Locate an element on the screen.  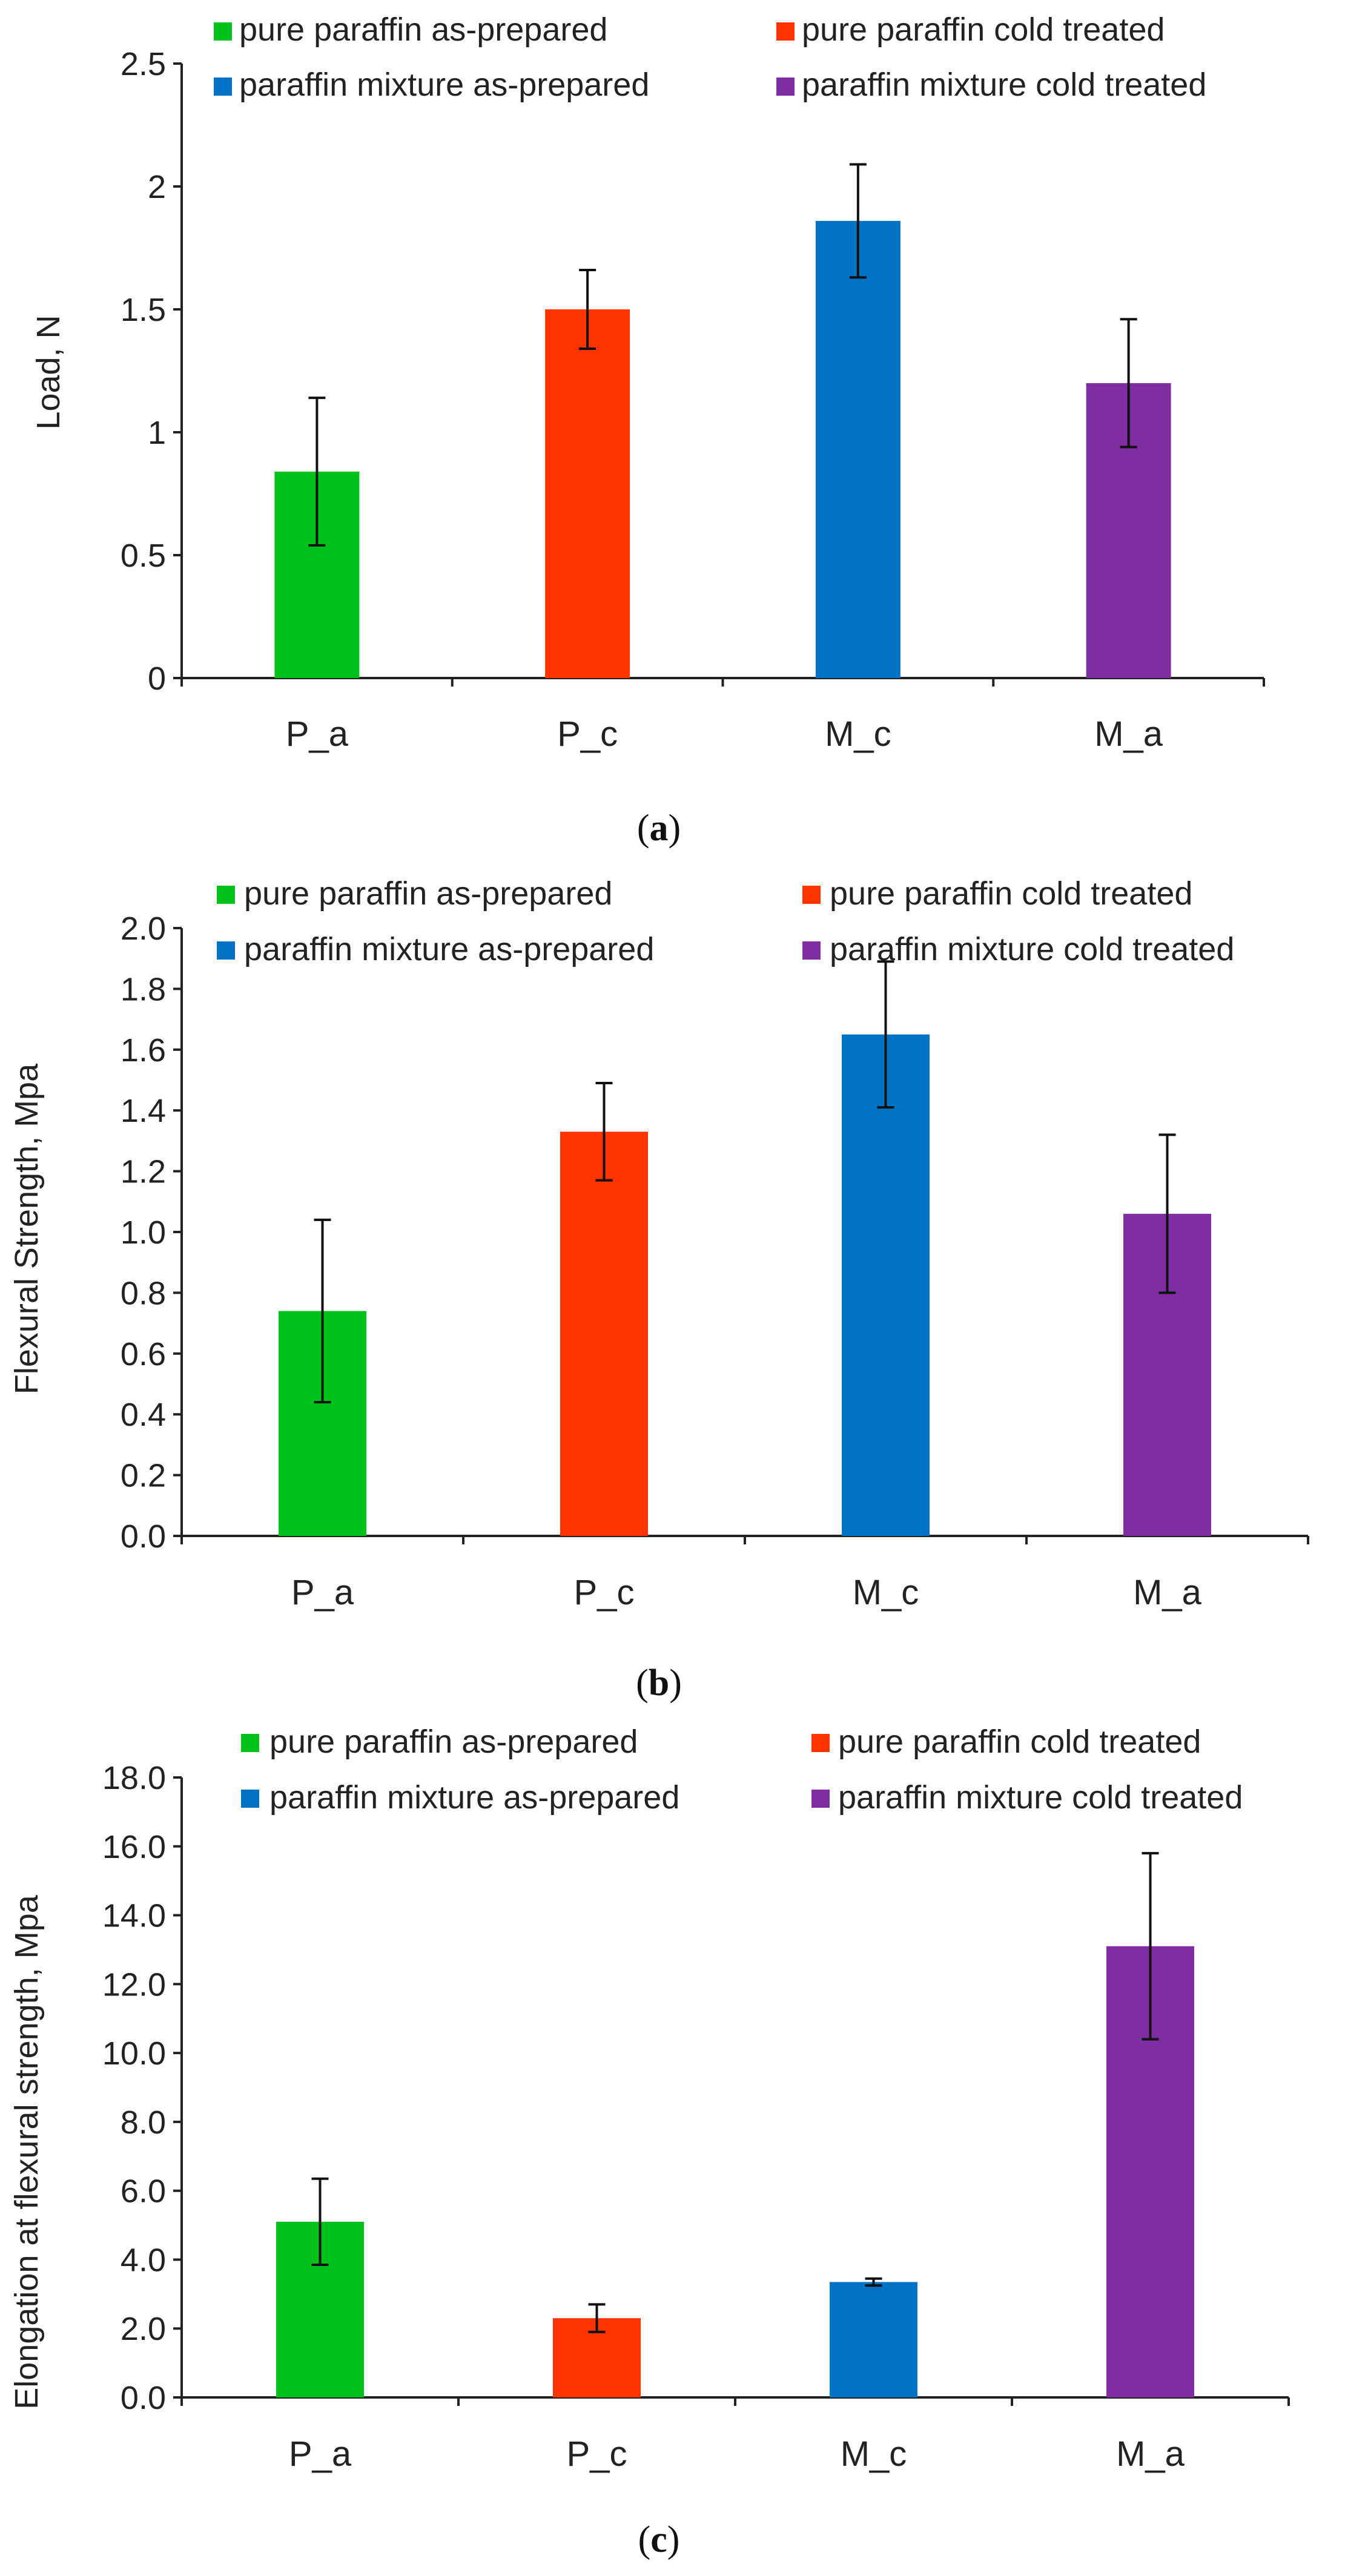
legend-b-label-4: paraffin mixture cold treated is located at coordinates (1032, 949).